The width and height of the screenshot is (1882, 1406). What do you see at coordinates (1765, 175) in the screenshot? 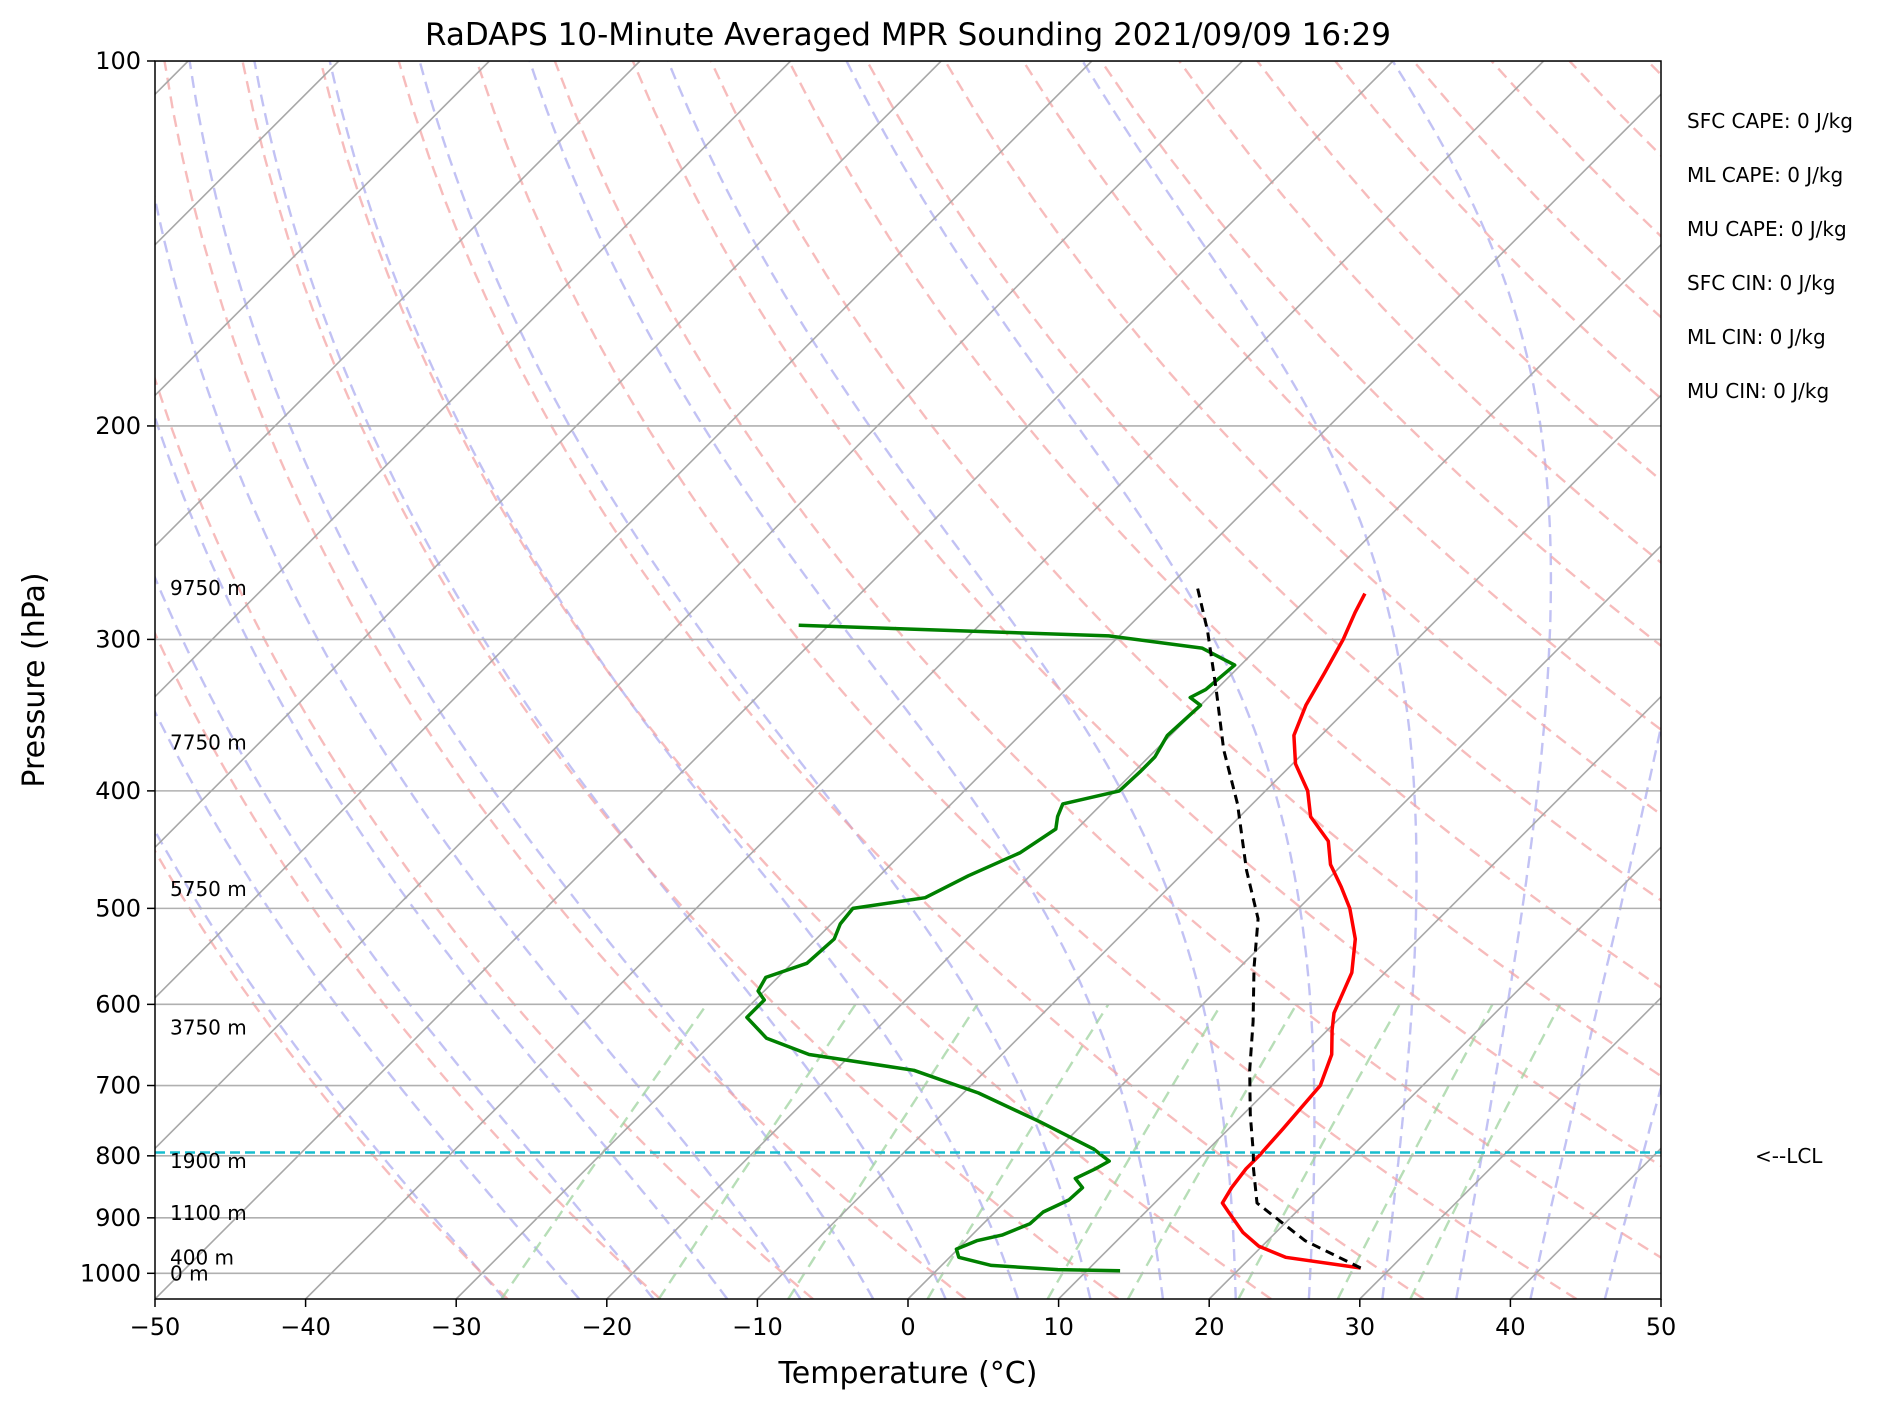
I see `index-label: ML CAPE: 0 J/kg` at bounding box center [1765, 175].